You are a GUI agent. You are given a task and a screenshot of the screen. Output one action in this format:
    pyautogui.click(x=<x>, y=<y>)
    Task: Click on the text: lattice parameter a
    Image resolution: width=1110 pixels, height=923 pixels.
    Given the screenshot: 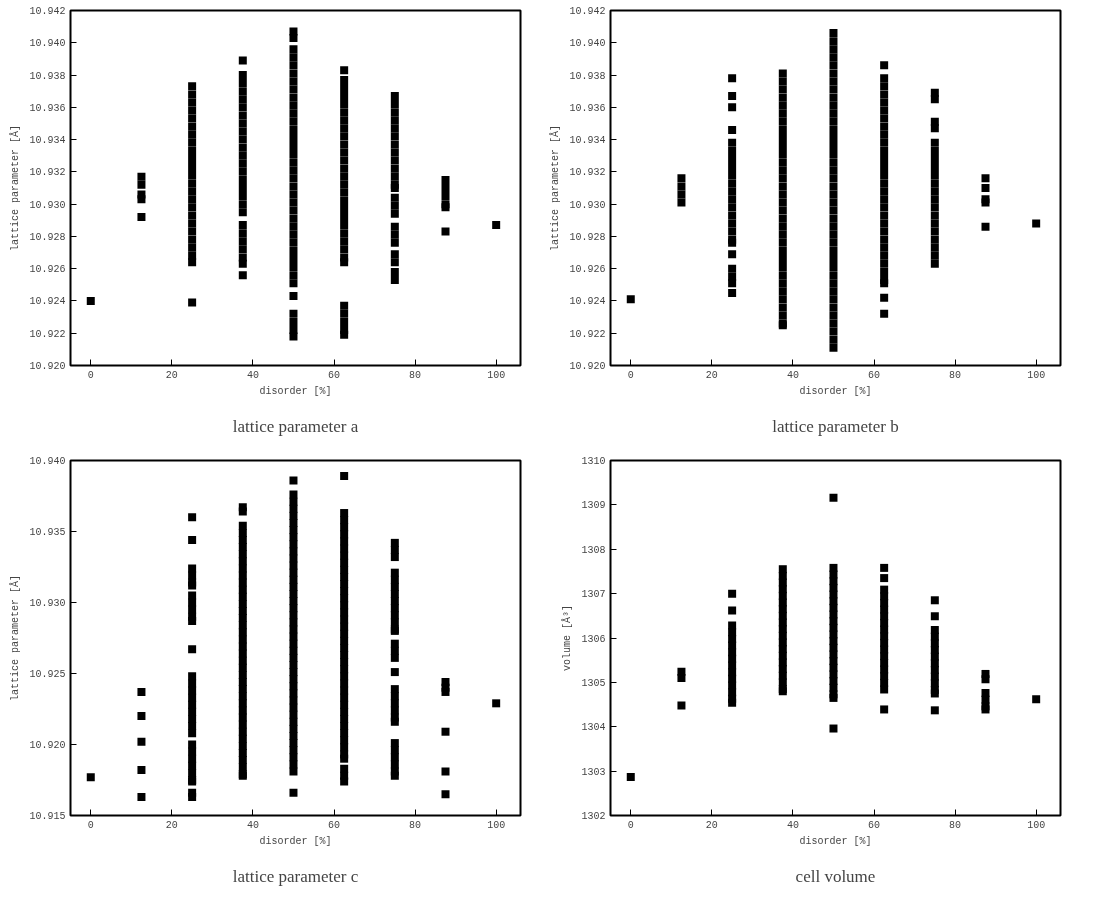 What is the action you would take?
    pyautogui.click(x=295, y=426)
    